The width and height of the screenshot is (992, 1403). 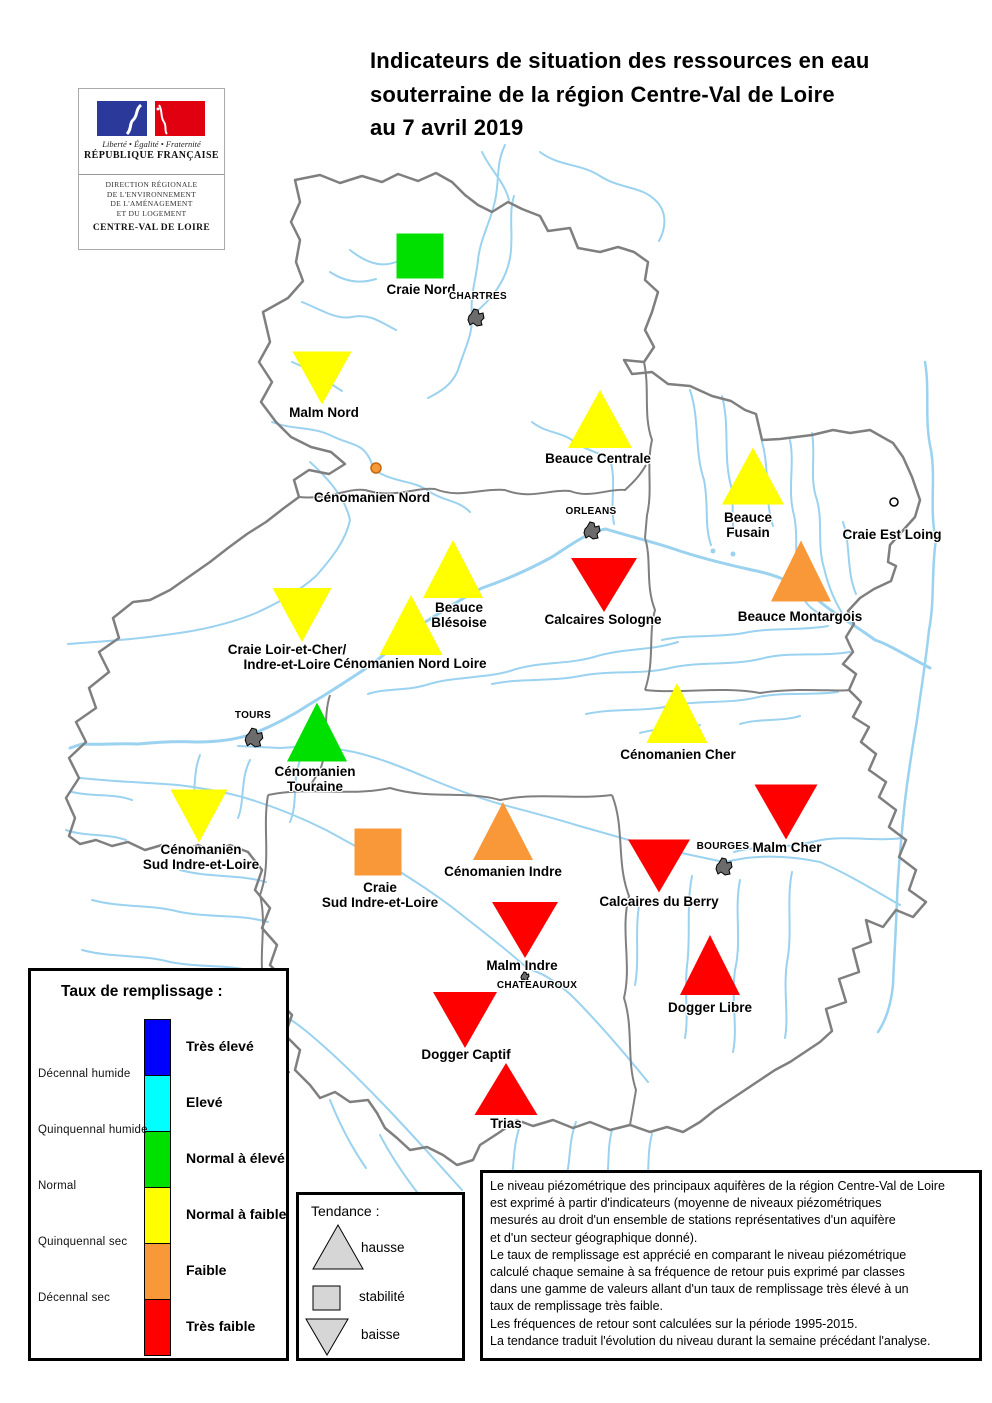 What do you see at coordinates (151, 155) in the screenshot?
I see `logo-republic: RÉPUBLIQUE FRANÇAISE` at bounding box center [151, 155].